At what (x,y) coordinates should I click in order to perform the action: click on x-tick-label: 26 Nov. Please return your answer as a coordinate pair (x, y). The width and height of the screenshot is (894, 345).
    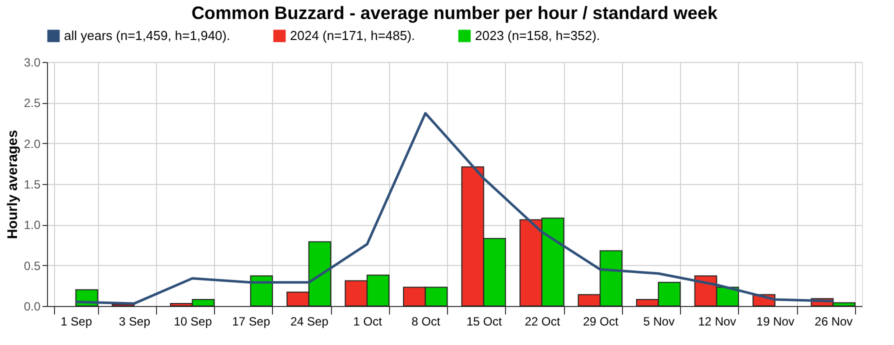
    Looking at the image, I should click on (833, 321).